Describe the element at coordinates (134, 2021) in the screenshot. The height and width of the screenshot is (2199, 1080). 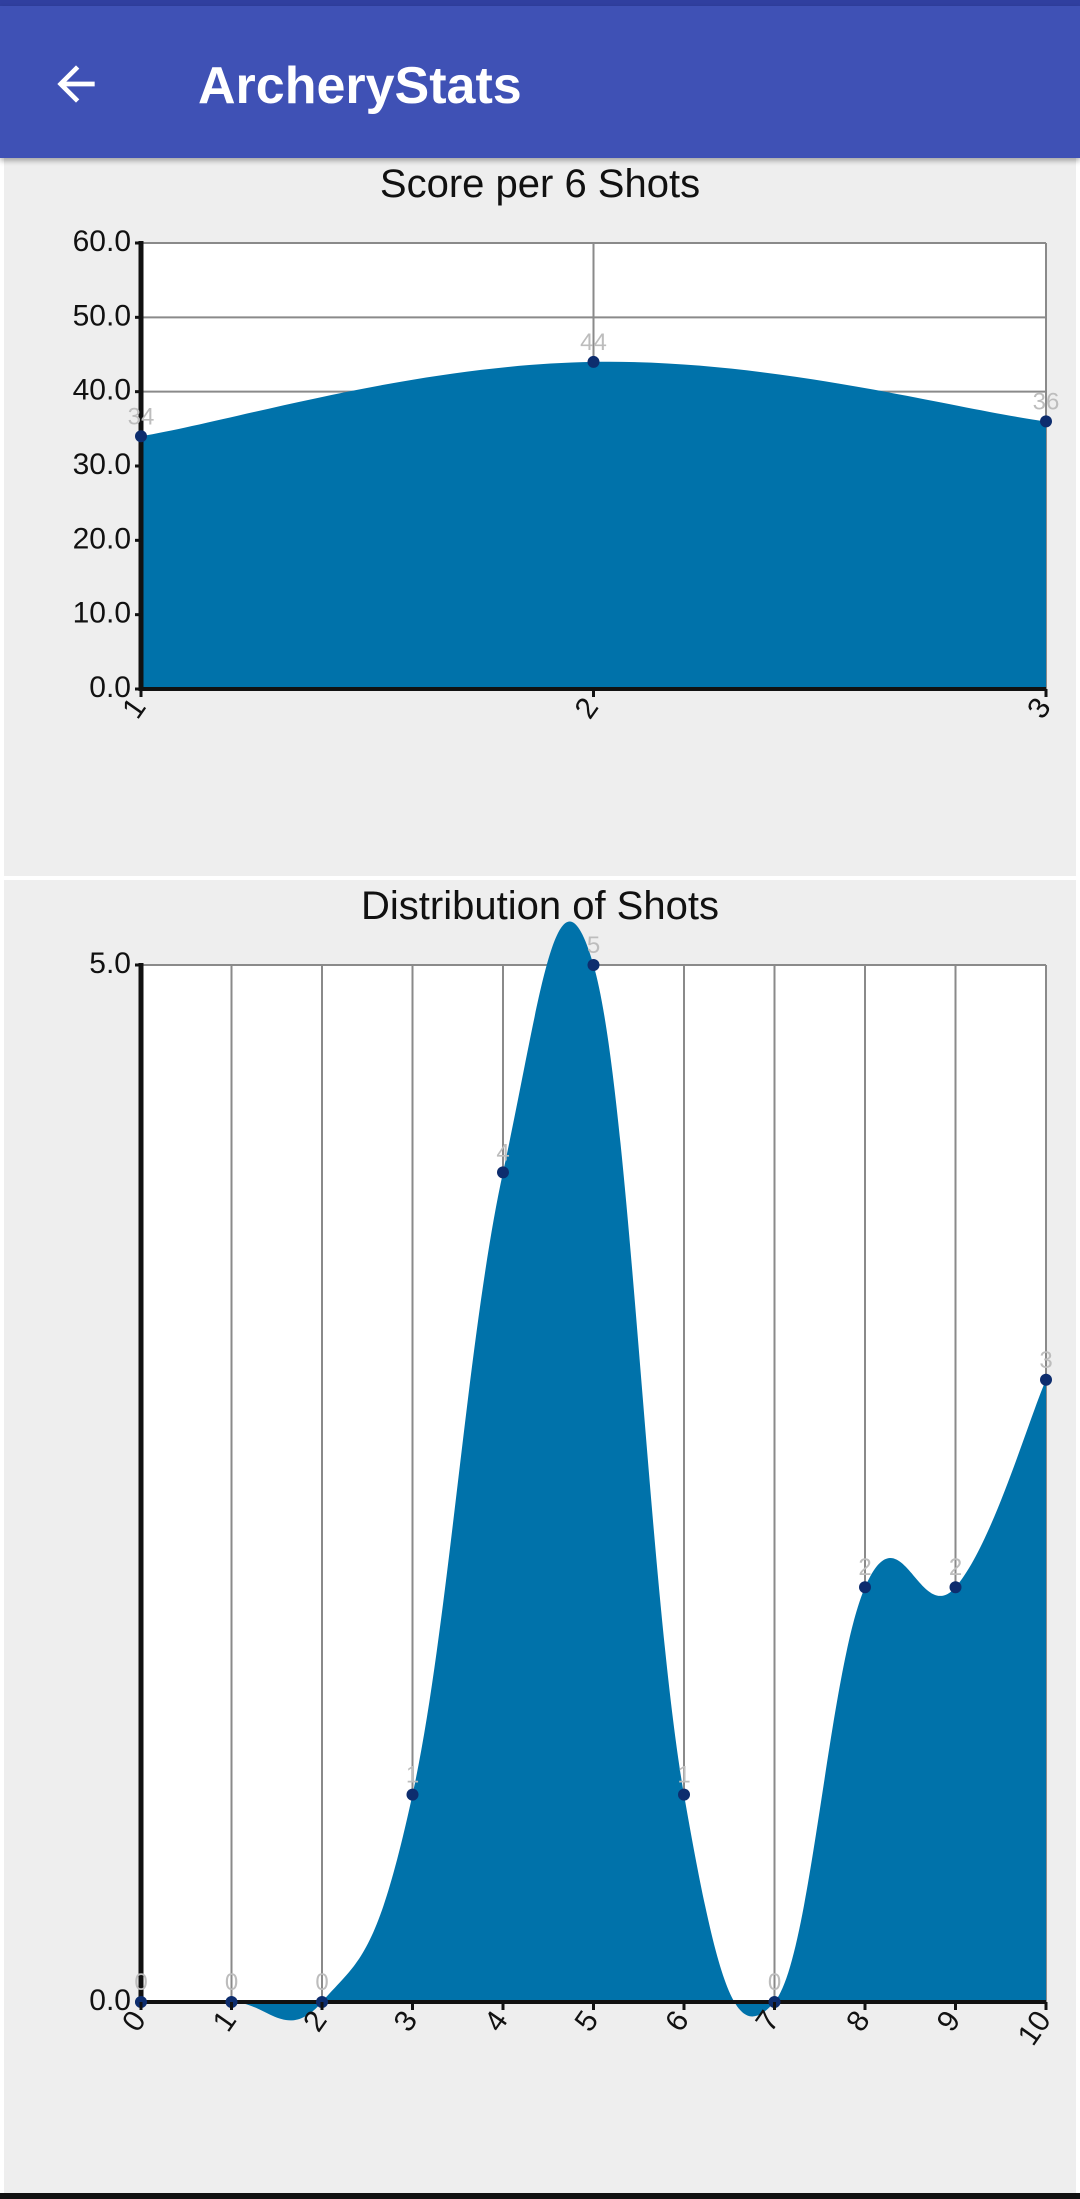
I see `distribution-xtick-label: 0` at that location.